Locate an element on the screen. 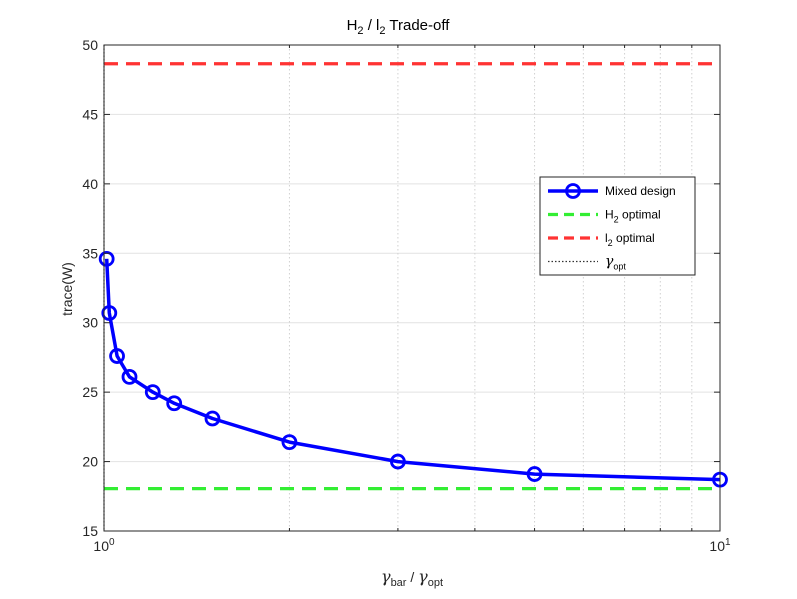 The height and width of the screenshot is (599, 797). legend-text-part: H is located at coordinates (609, 215).